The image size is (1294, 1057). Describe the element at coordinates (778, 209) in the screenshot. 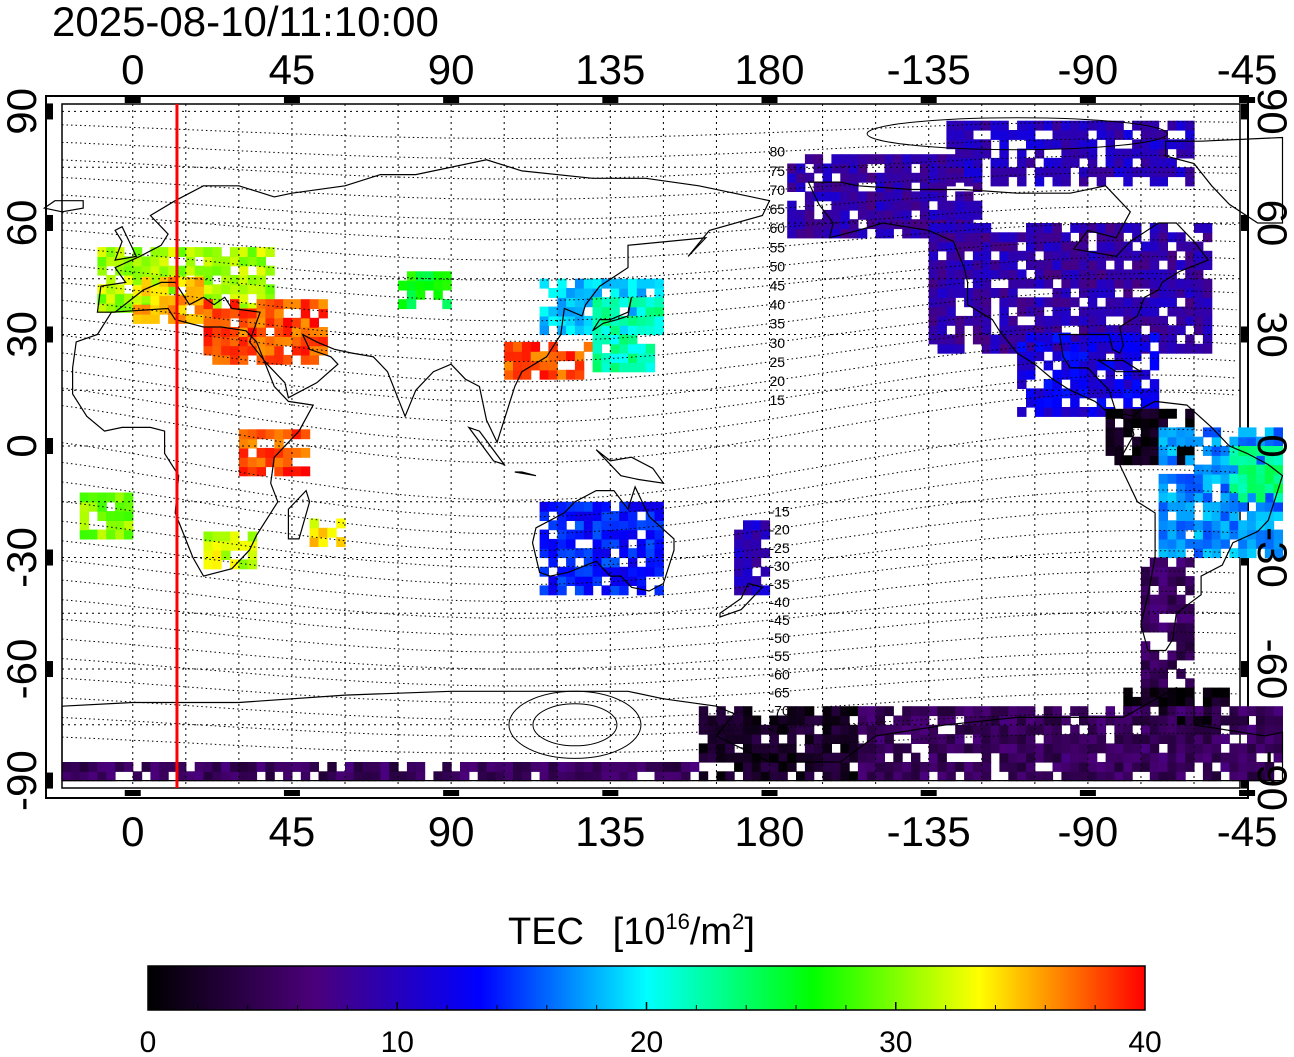

I see `contour-label: 65` at that location.